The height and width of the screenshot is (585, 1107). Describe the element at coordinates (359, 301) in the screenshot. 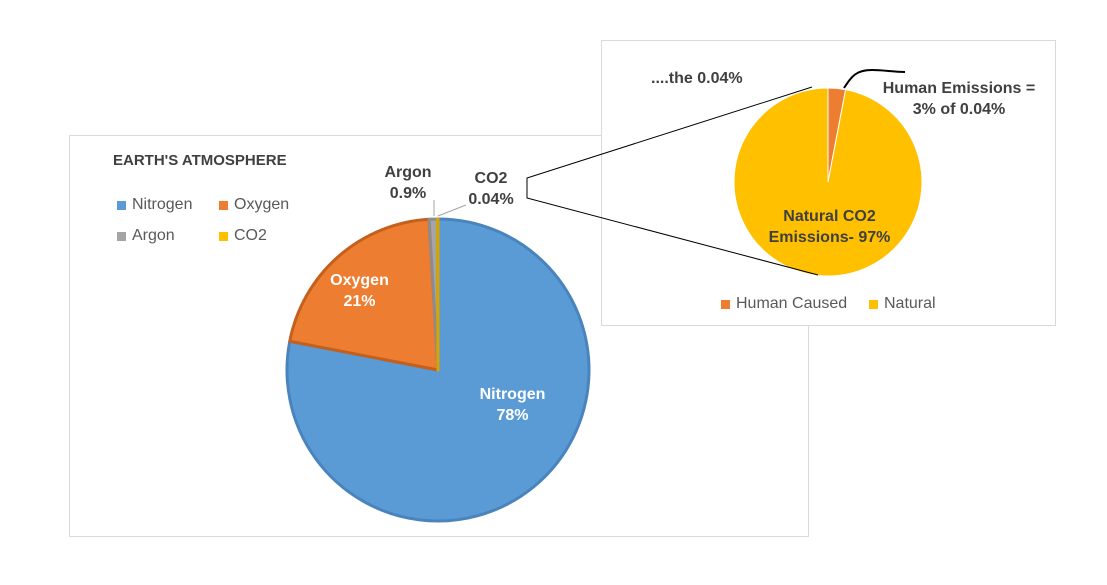

I see `data-label-value: 21%` at that location.